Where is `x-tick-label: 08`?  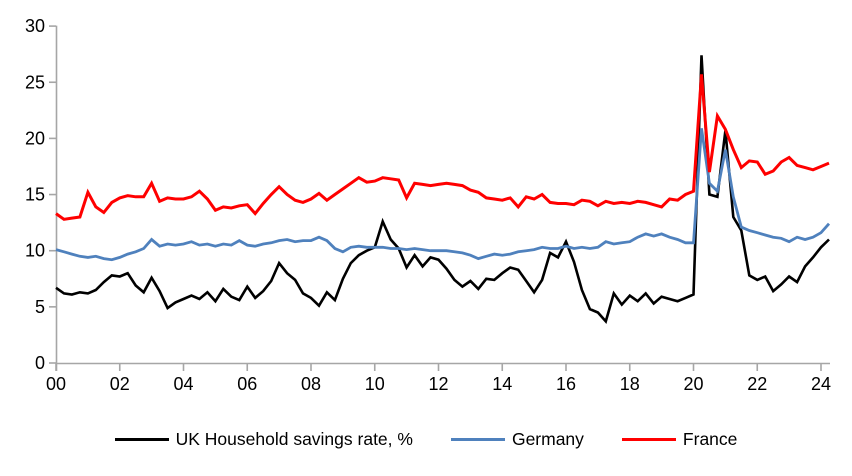 x-tick-label: 08 is located at coordinates (311, 384).